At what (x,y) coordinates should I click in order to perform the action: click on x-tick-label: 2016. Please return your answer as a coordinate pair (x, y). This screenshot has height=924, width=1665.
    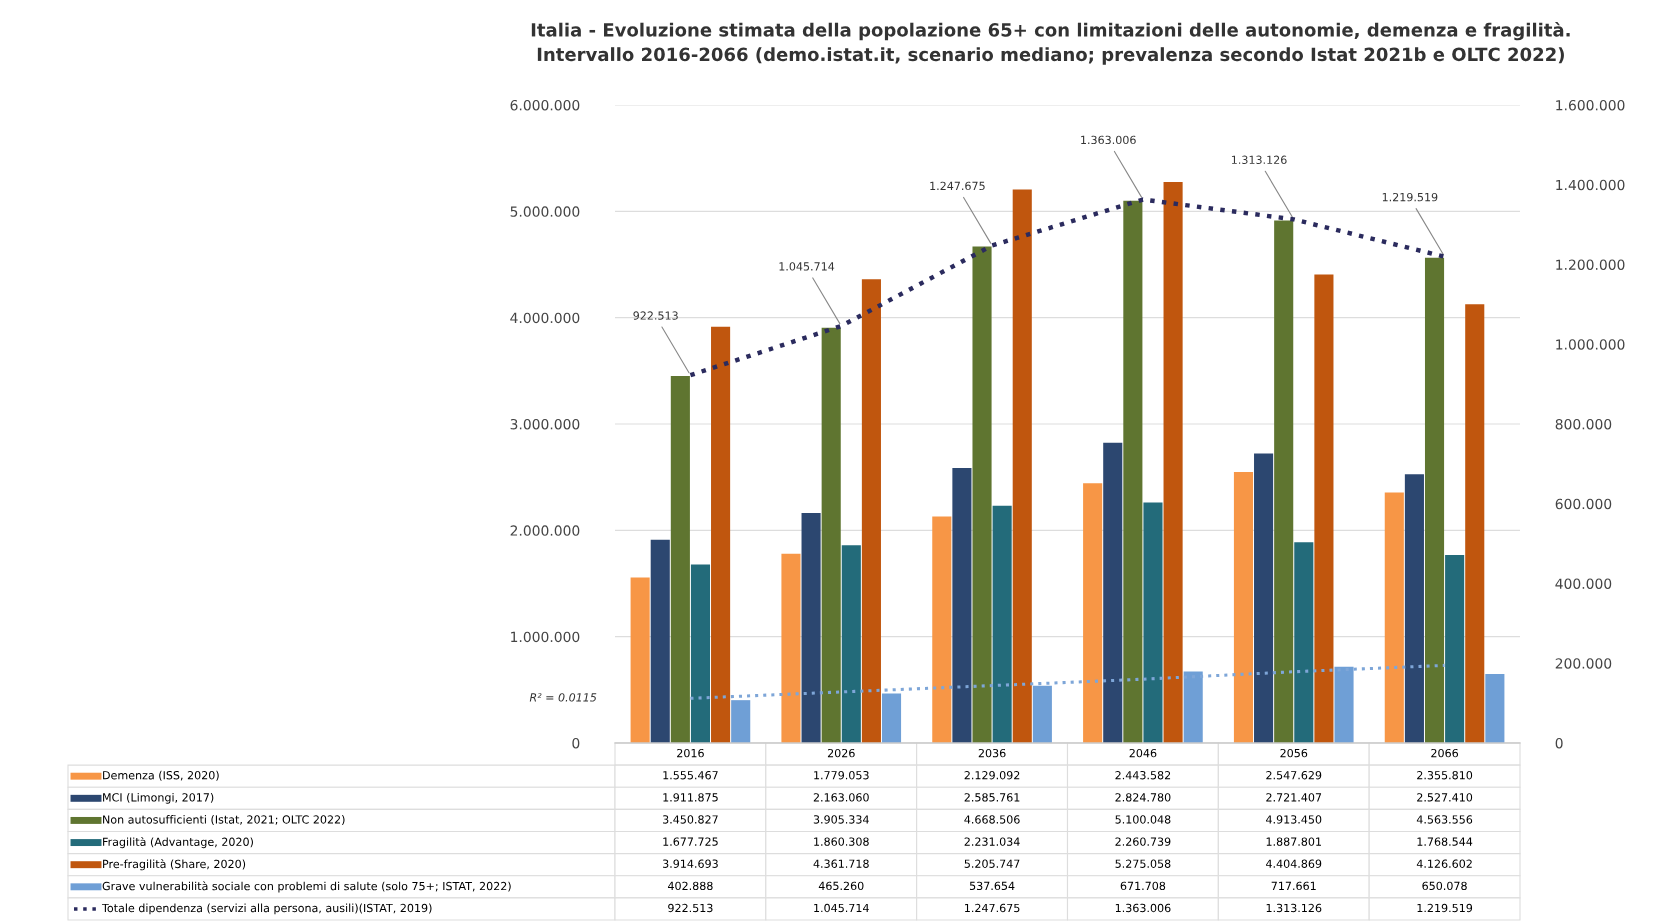
    Looking at the image, I should click on (690, 753).